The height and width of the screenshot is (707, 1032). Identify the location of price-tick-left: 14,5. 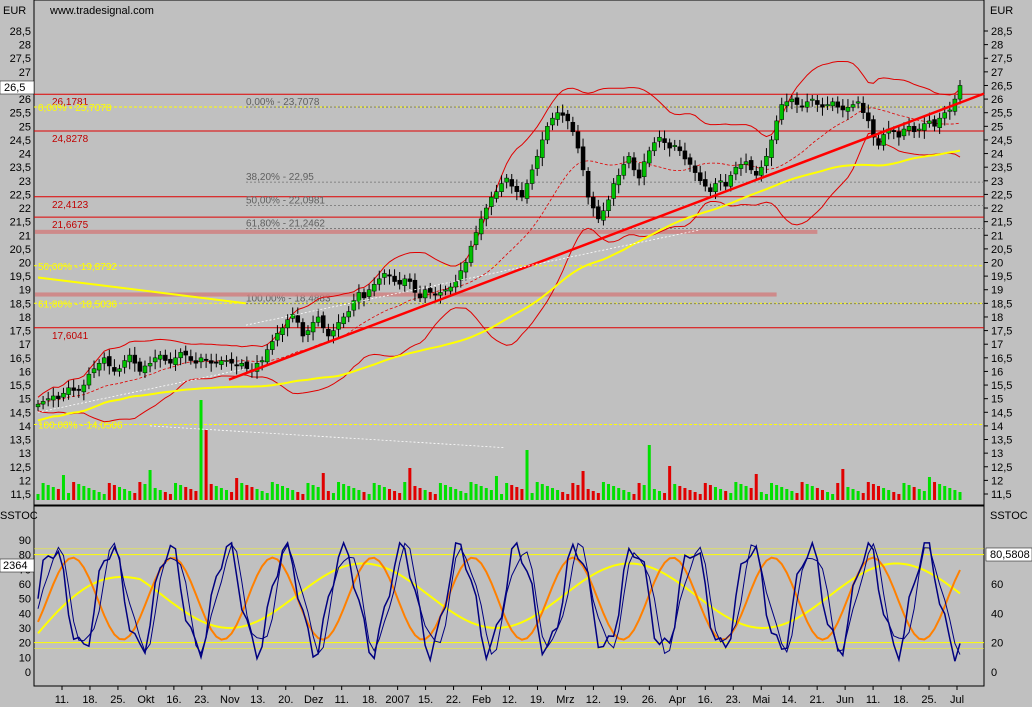
(20, 413).